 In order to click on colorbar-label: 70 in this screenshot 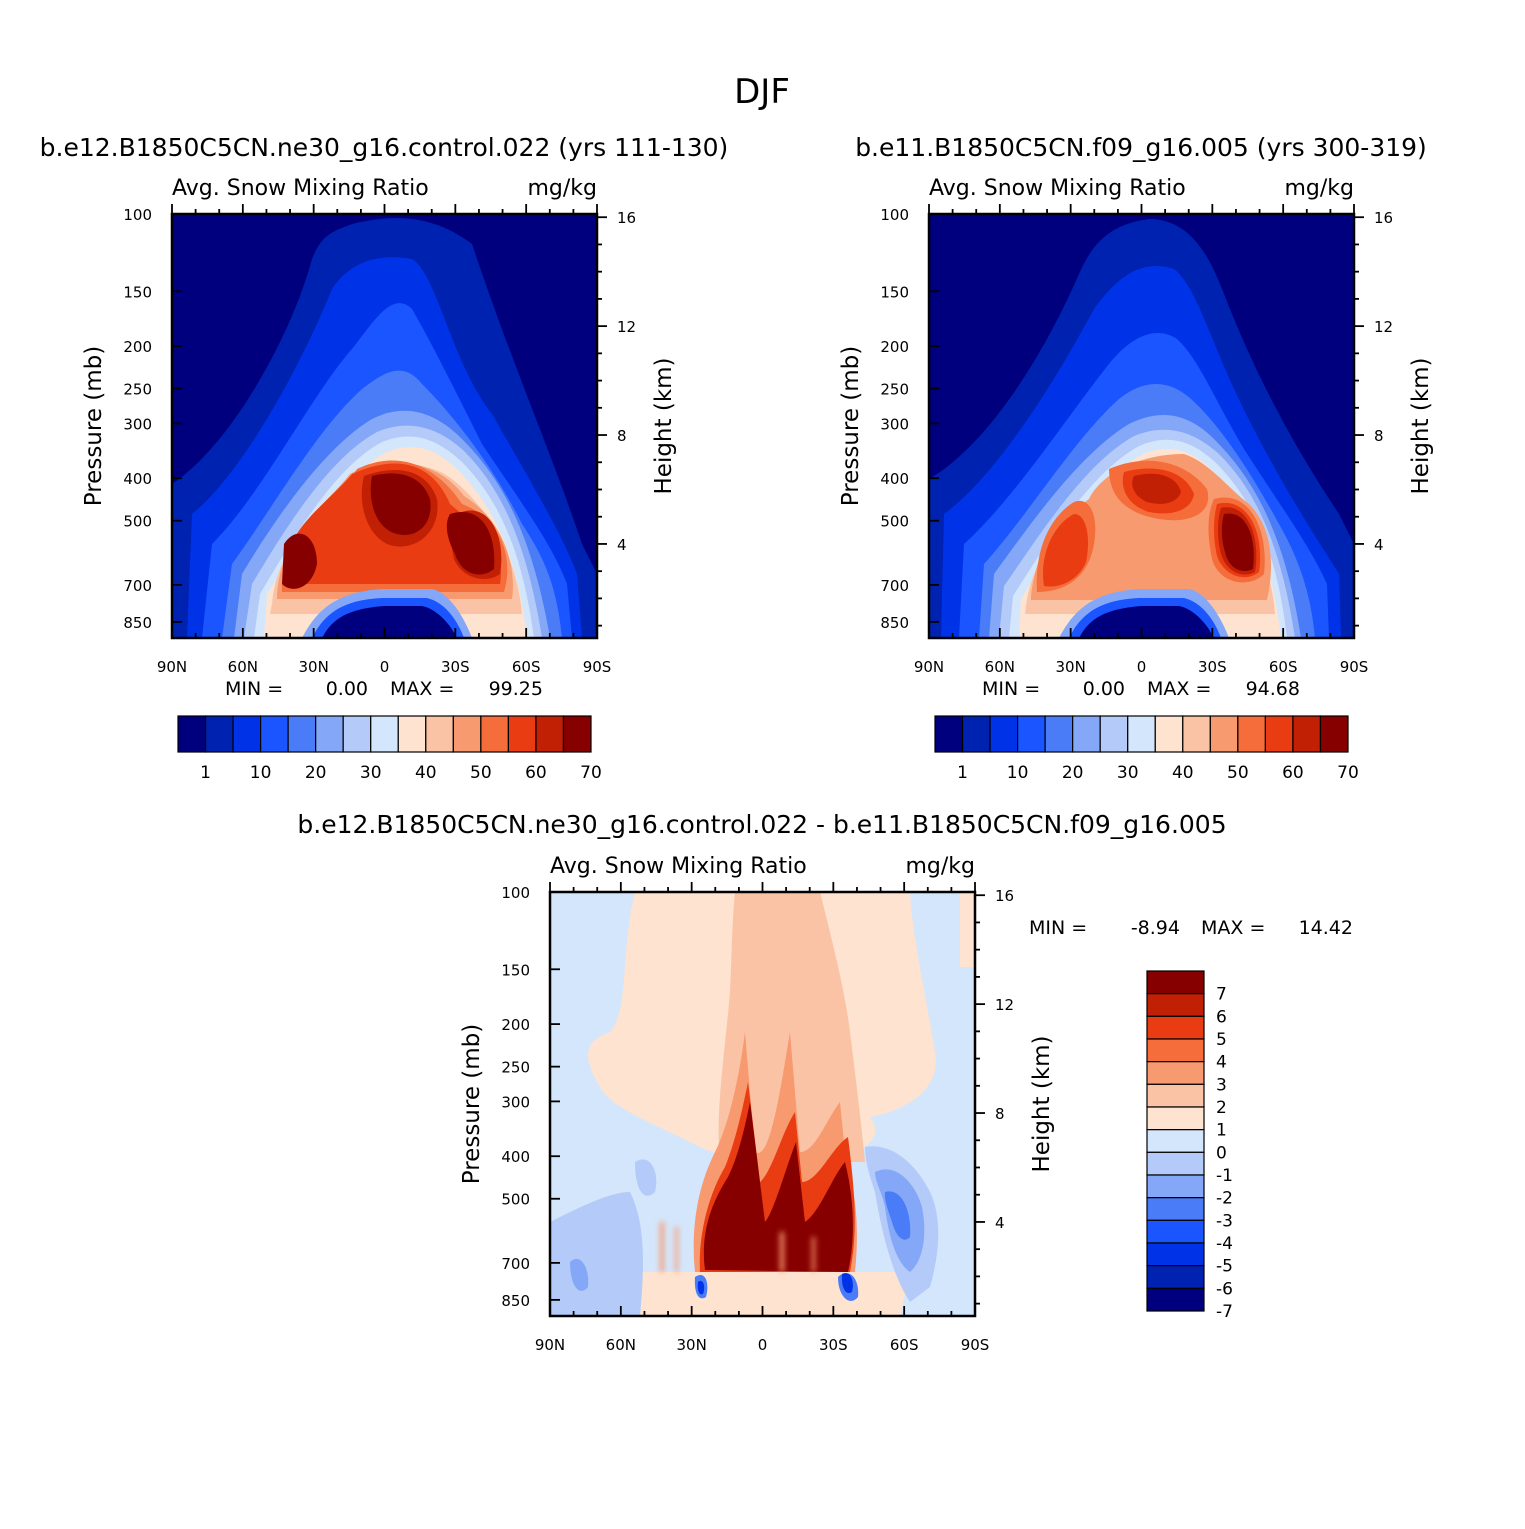, I will do `click(1348, 773)`.